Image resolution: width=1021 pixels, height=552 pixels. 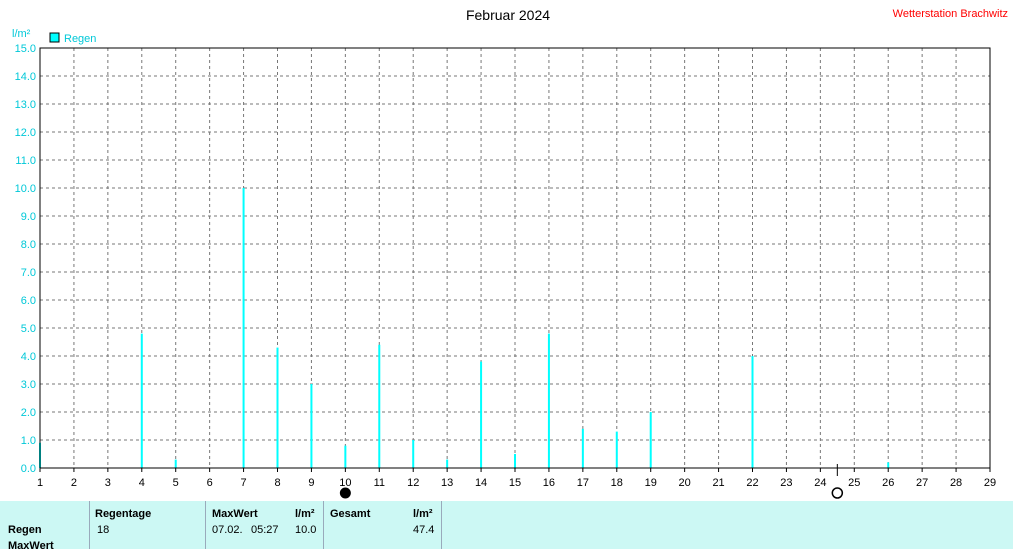 What do you see at coordinates (28, 301) in the screenshot?
I see `y-tick-label: 6.0` at bounding box center [28, 301].